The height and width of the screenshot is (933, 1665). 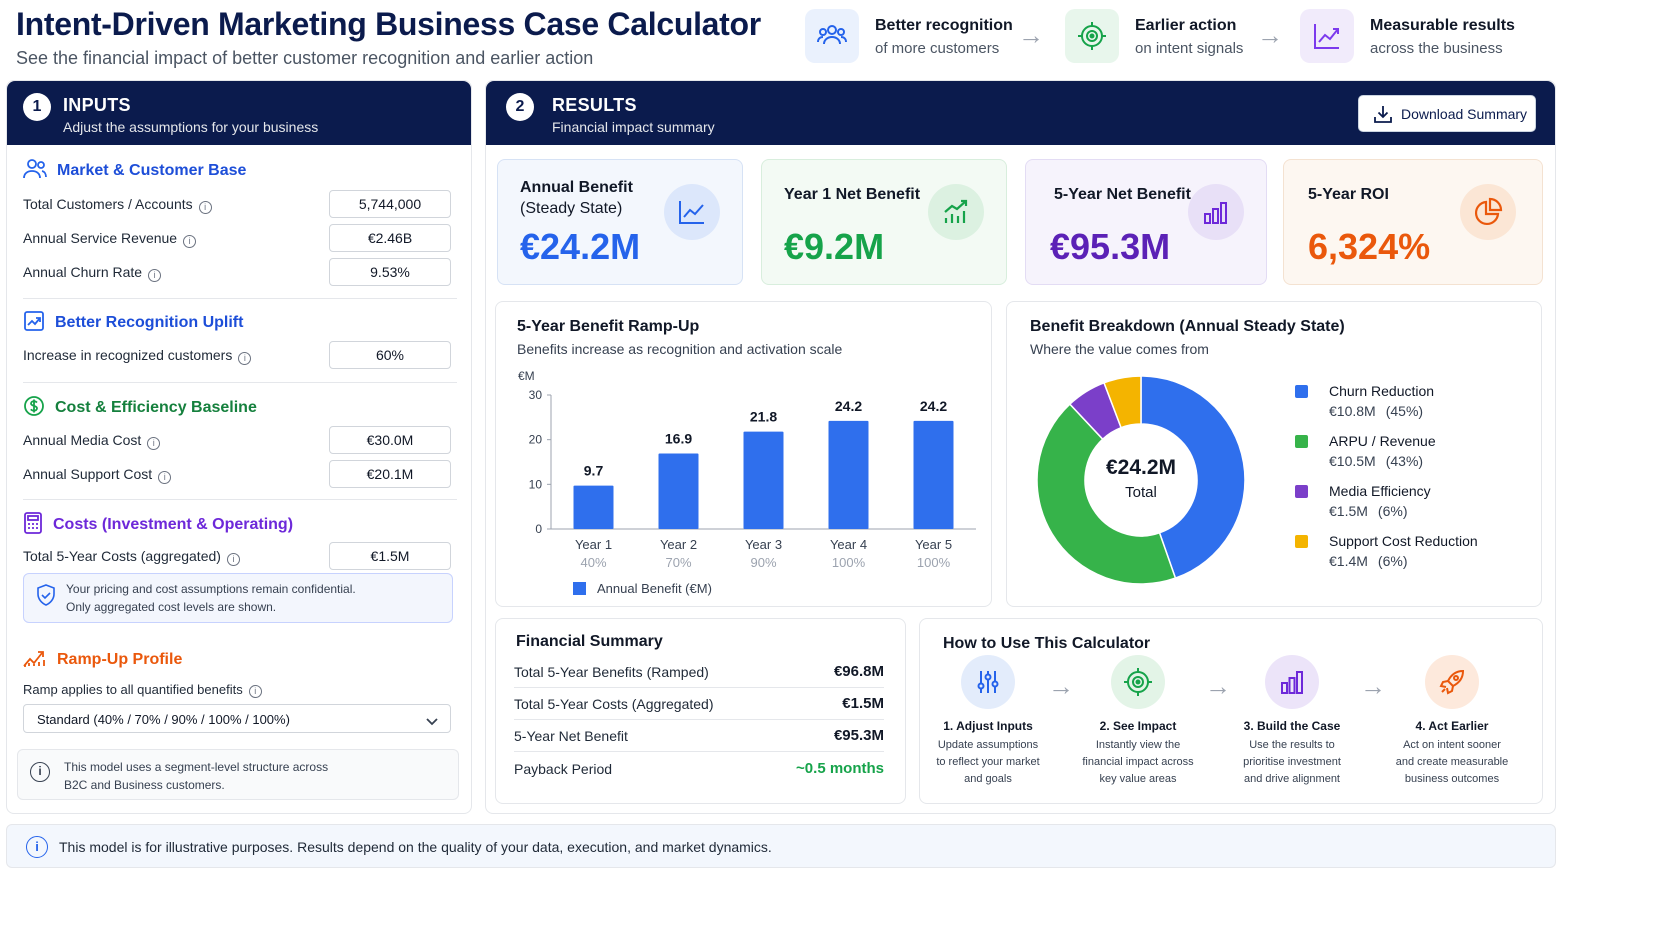 I want to click on summary-label: Payback Period, so click(x=563, y=769).